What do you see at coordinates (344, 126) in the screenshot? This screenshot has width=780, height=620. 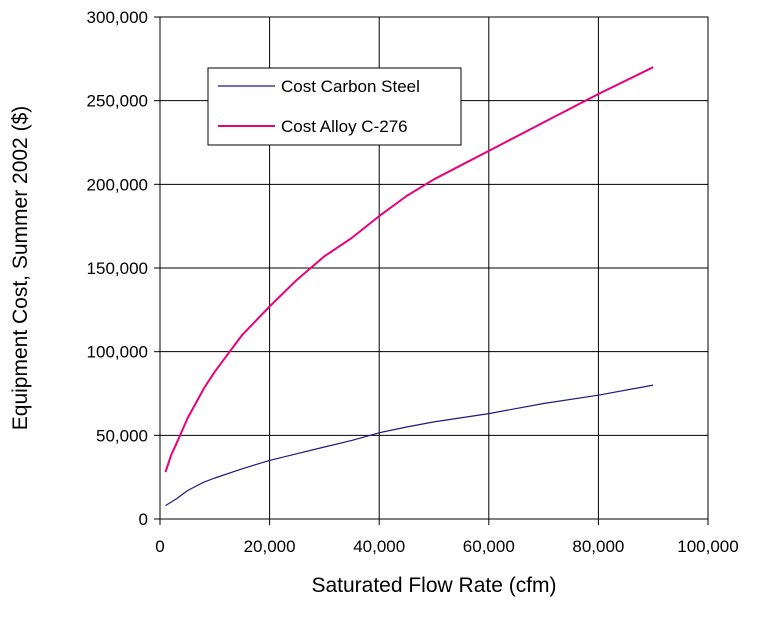 I see `legend-label-alloy-c276: Cost Alloy C-276` at bounding box center [344, 126].